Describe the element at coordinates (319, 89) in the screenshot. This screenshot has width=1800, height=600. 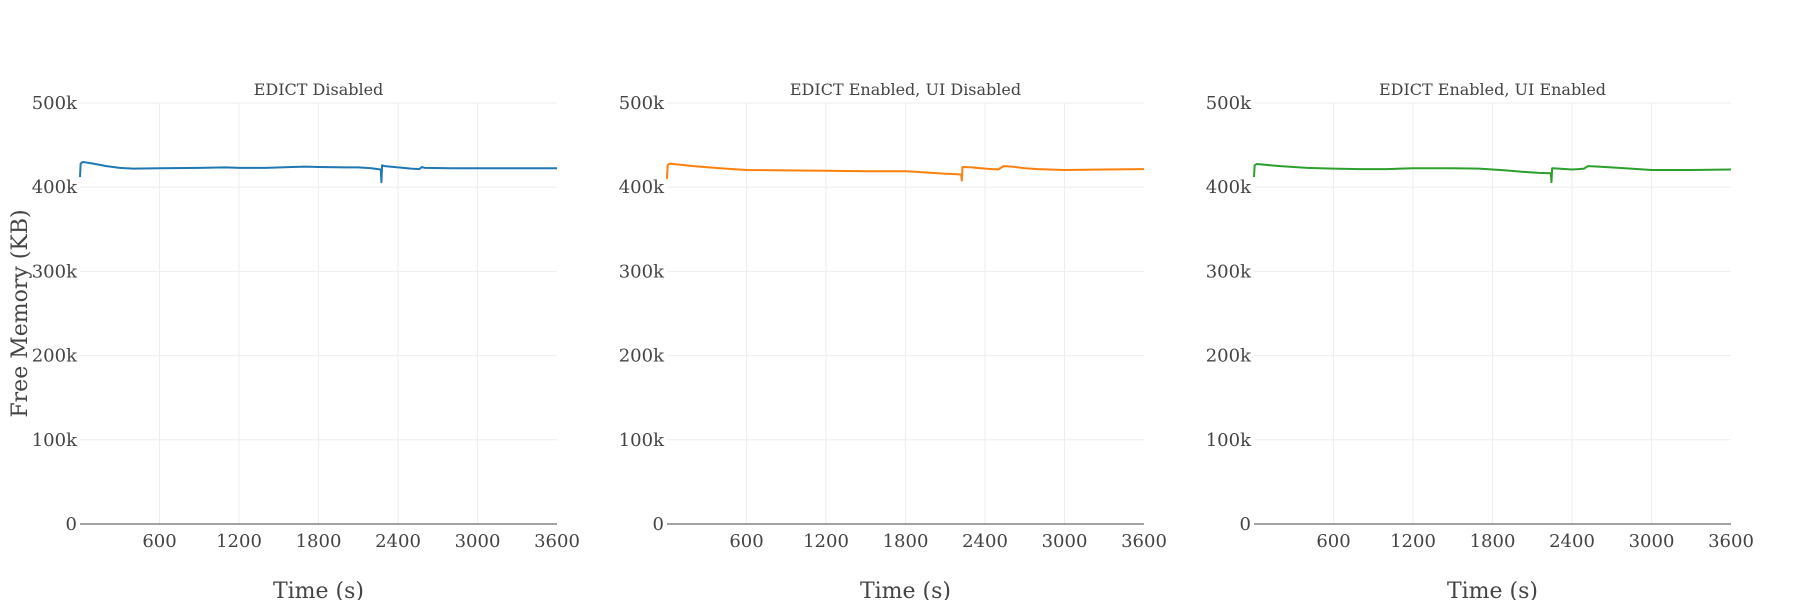
I see `chart-title: EDICT Disabled` at that location.